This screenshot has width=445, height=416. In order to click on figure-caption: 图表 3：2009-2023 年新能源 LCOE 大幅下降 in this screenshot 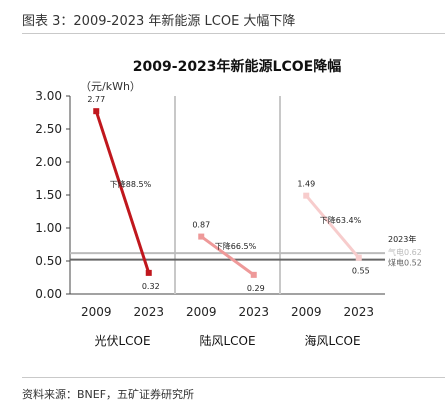, I will do `click(159, 21)`.